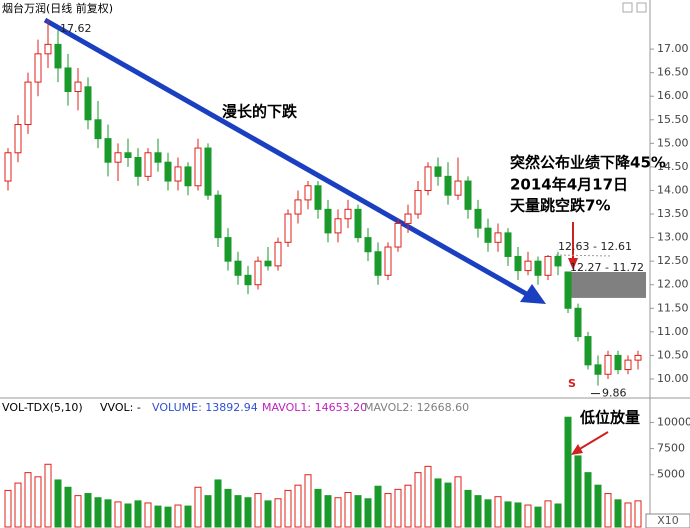  Describe the element at coordinates (606, 285) in the screenshot. I see `gap-box` at that location.